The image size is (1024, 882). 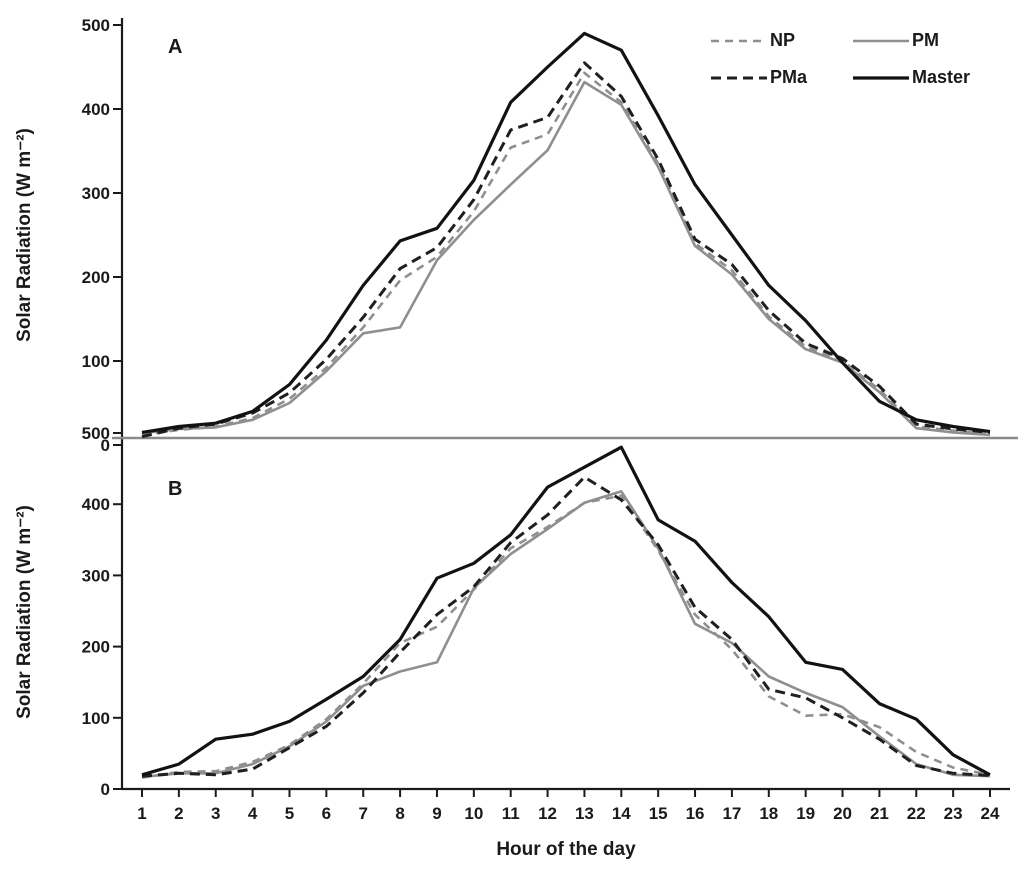 What do you see at coordinates (96, 361) in the screenshot?
I see `y-tick-label-panel-A: 100` at bounding box center [96, 361].